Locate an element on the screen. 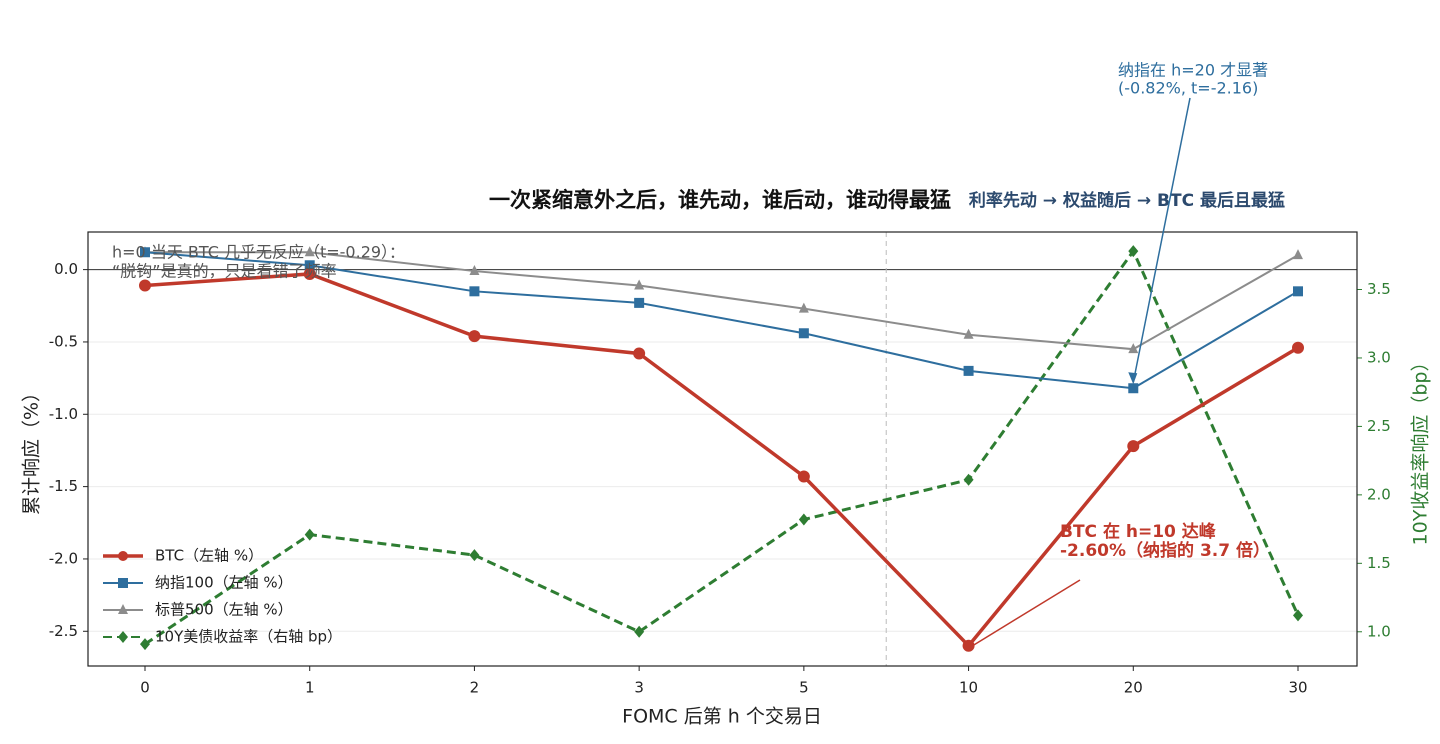  y2-tick-label: 3.5 is located at coordinates (1379, 289).